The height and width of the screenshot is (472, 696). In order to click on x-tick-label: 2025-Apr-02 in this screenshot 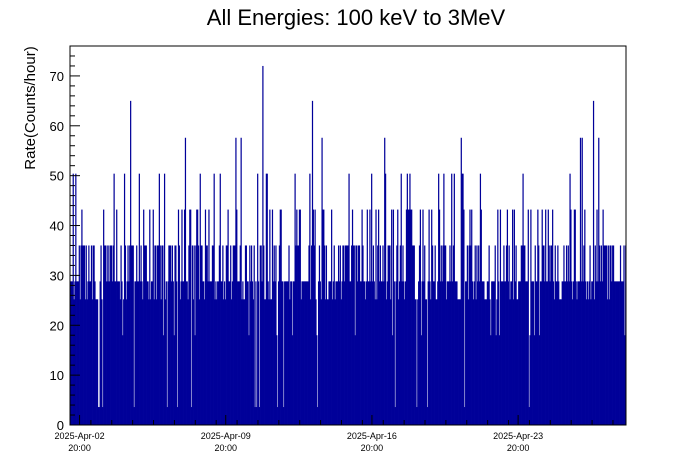, I will do `click(80, 436)`.